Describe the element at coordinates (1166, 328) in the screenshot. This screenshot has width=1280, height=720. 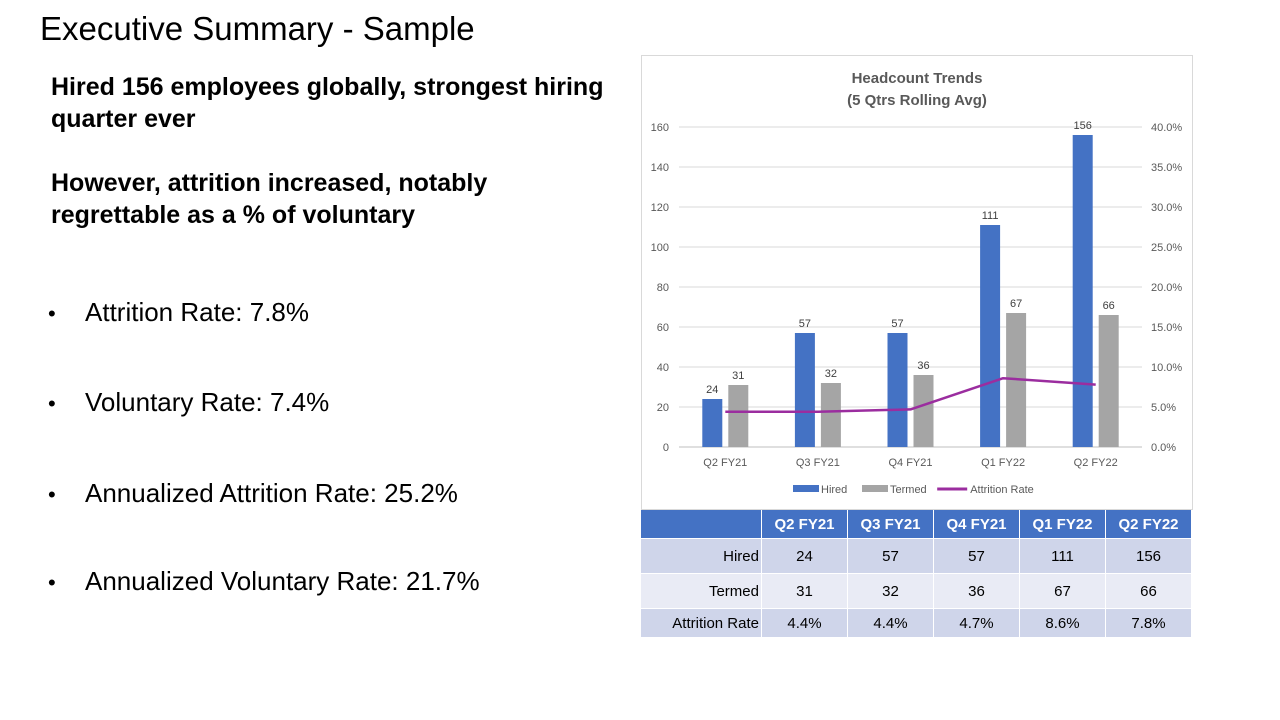
I see `y-right-tick-label: 15.0%` at that location.